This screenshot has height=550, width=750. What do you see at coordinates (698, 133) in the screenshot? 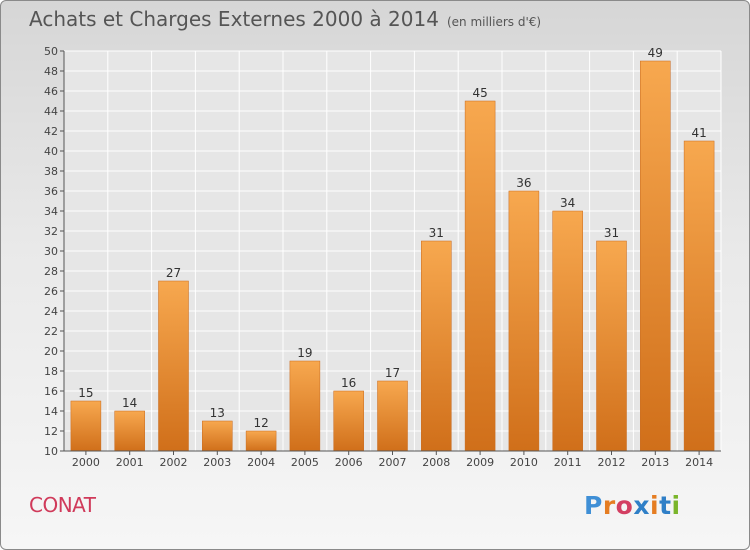
I see `data-label: 41` at bounding box center [698, 133].